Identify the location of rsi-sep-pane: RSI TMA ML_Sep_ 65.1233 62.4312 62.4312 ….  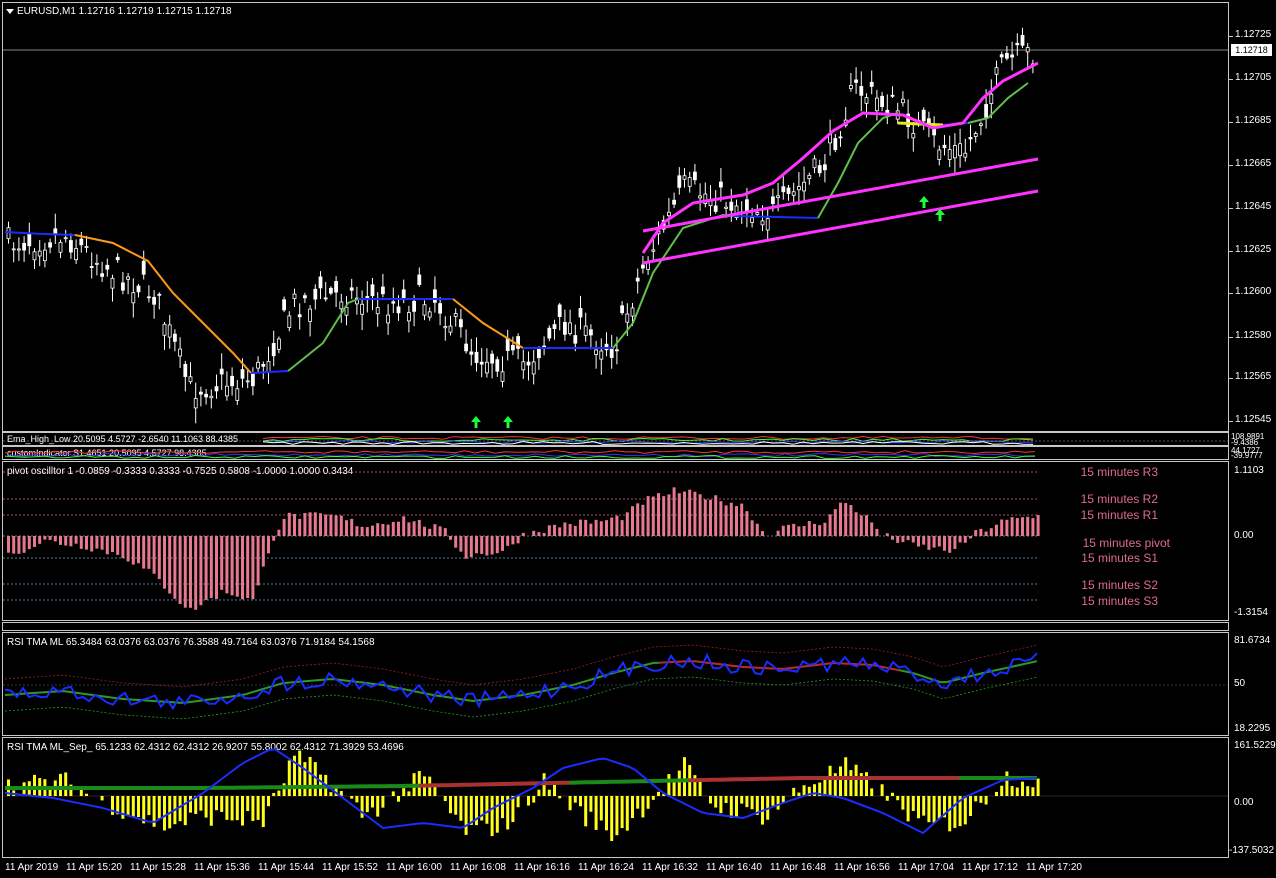
(615, 797).